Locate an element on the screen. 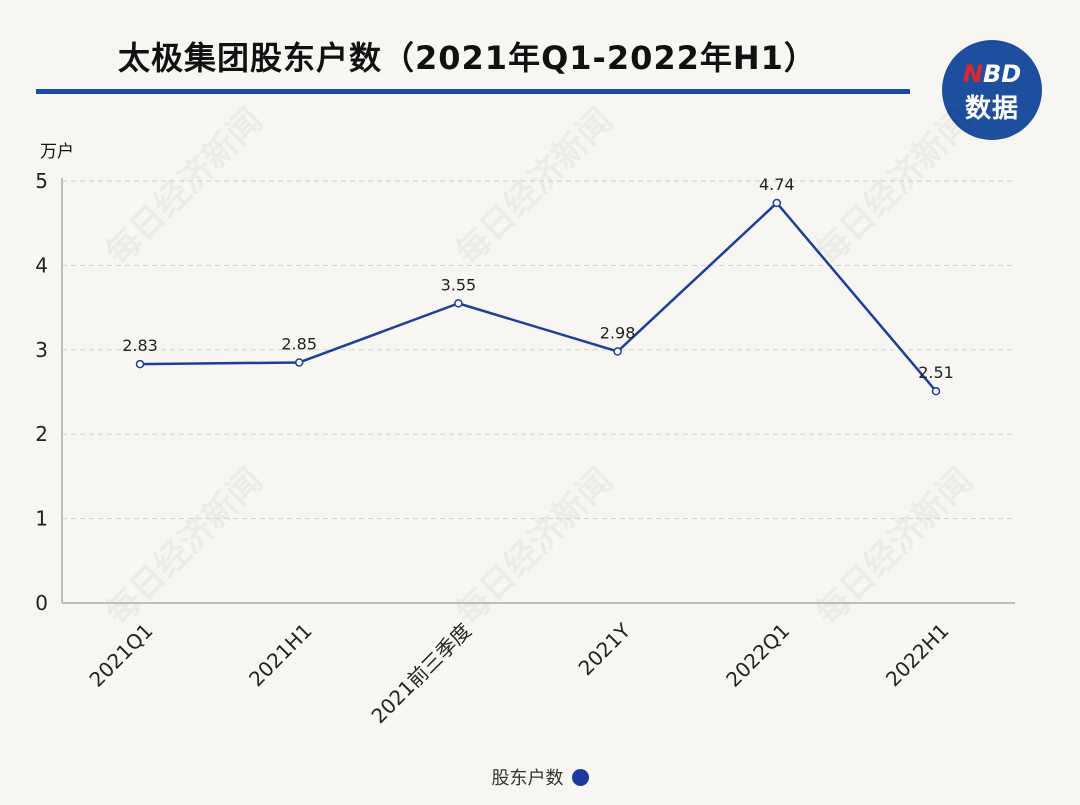 The image size is (1080, 805). x-tick-label: 2021H1 is located at coordinates (280, 655).